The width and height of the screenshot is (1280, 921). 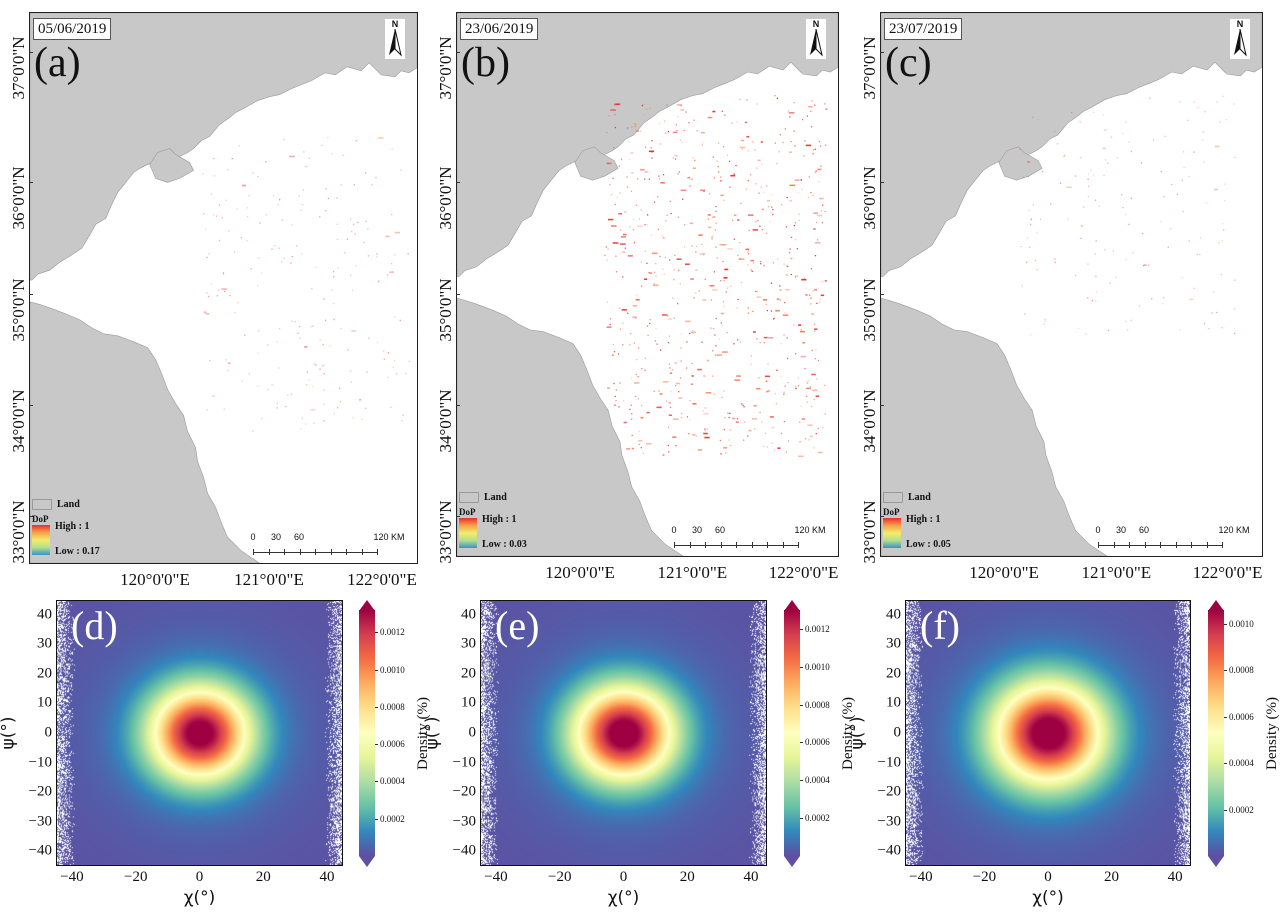 I want to click on x-tick-label: 20, so click(x=687, y=877).